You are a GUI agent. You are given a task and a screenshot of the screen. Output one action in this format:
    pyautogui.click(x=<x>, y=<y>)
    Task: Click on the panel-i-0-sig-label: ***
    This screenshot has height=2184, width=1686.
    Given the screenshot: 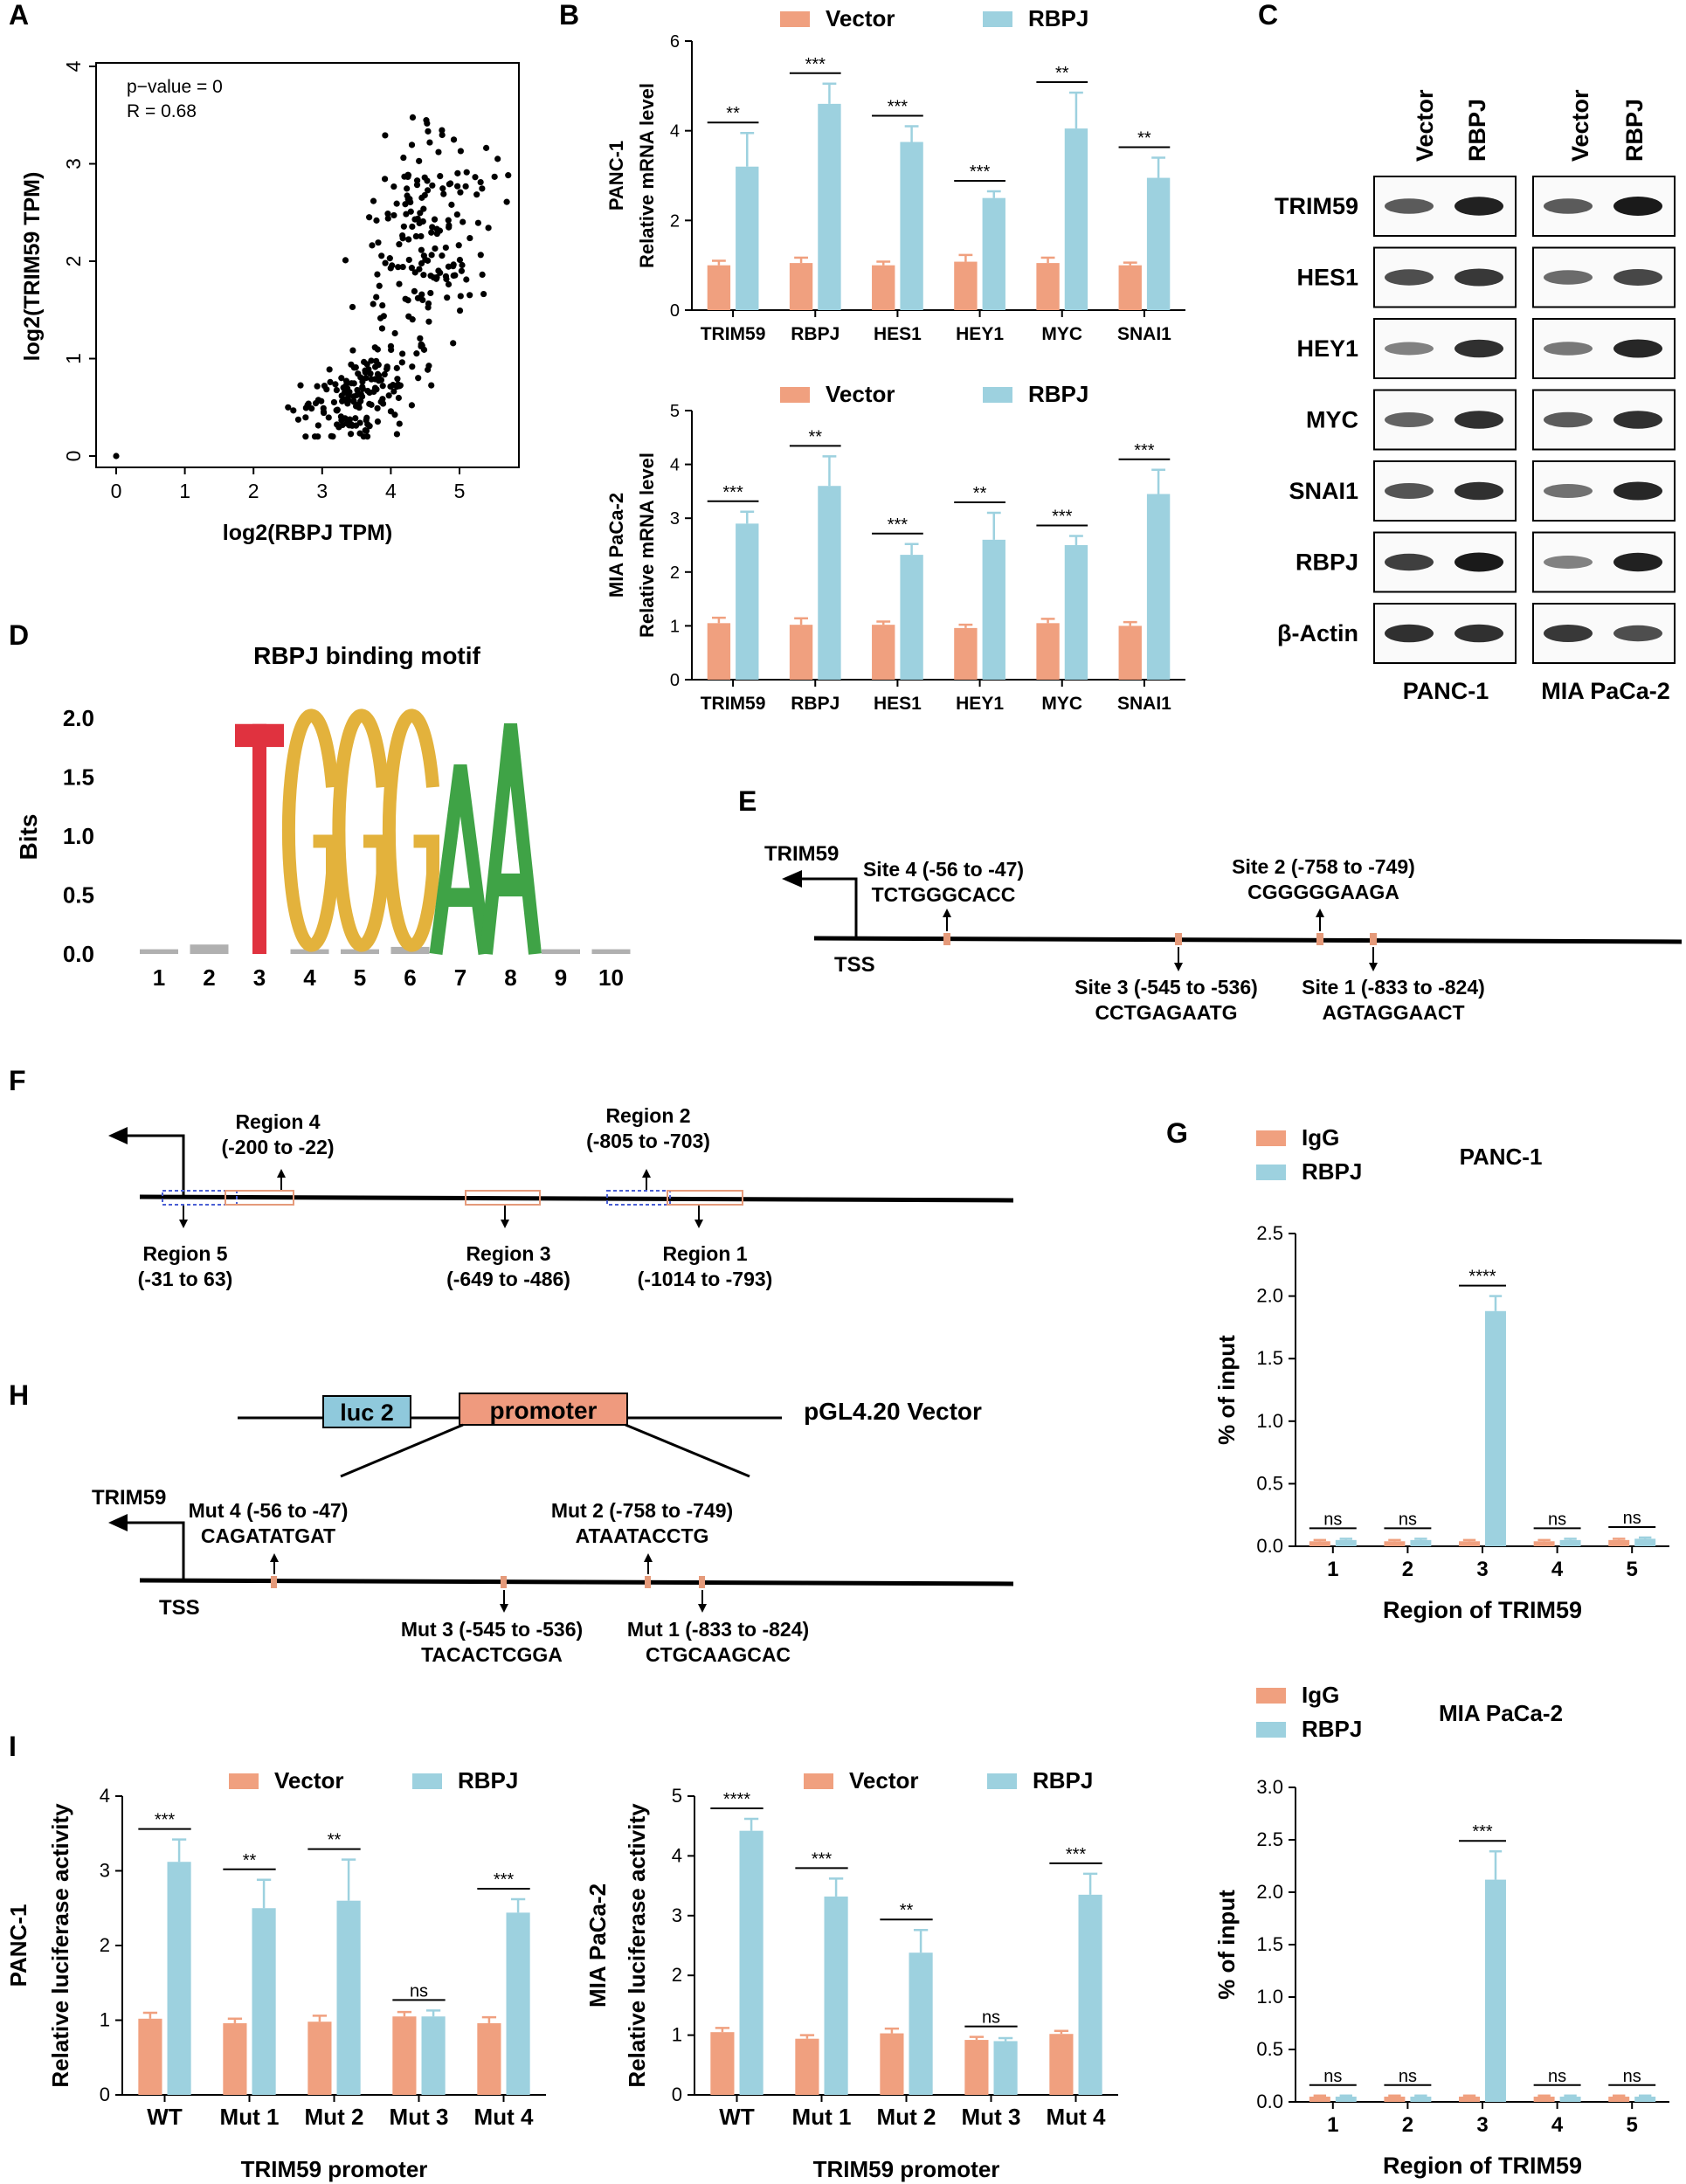 What is the action you would take?
    pyautogui.click(x=504, y=1880)
    